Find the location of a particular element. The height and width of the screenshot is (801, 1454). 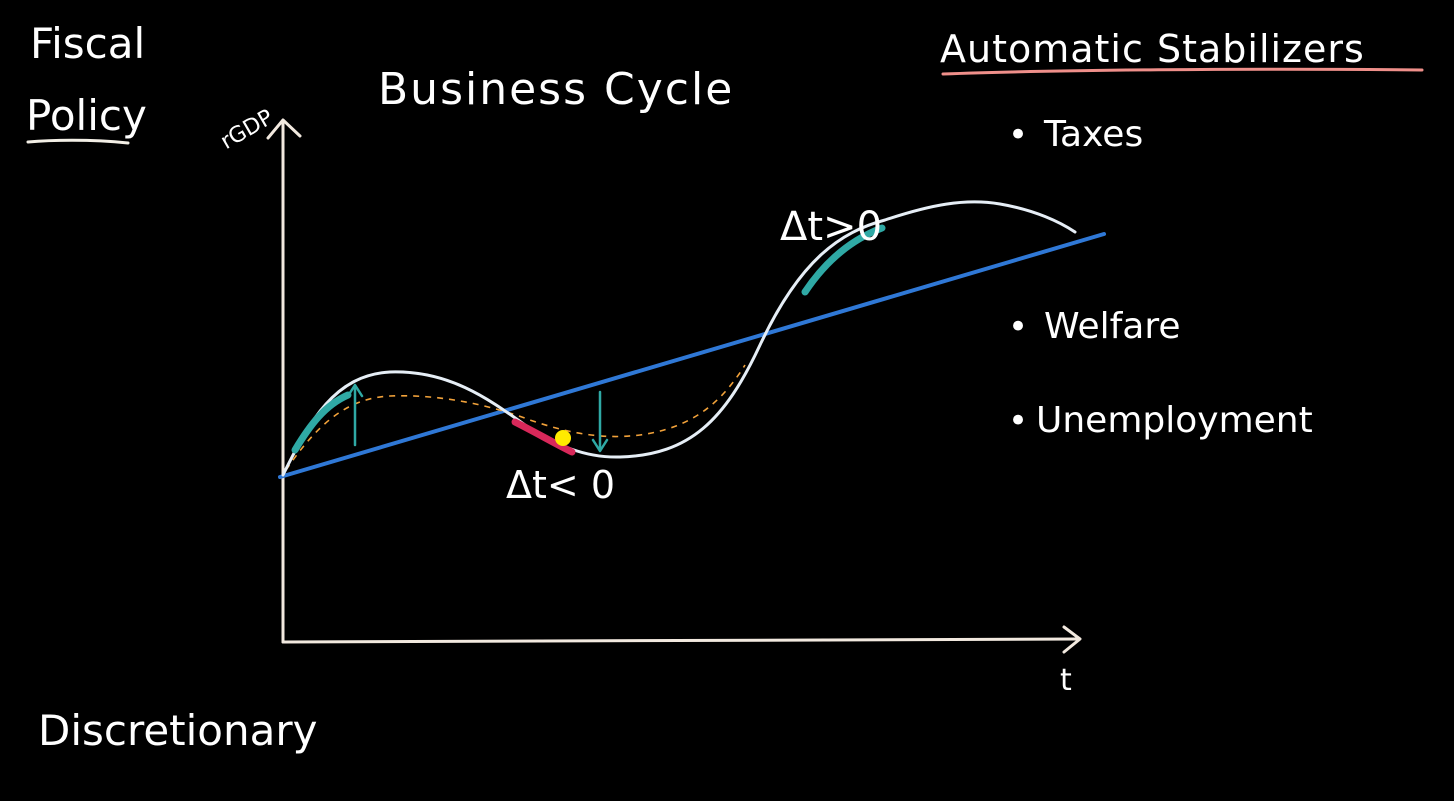

policy-label: Policy is located at coordinates (86, 115).